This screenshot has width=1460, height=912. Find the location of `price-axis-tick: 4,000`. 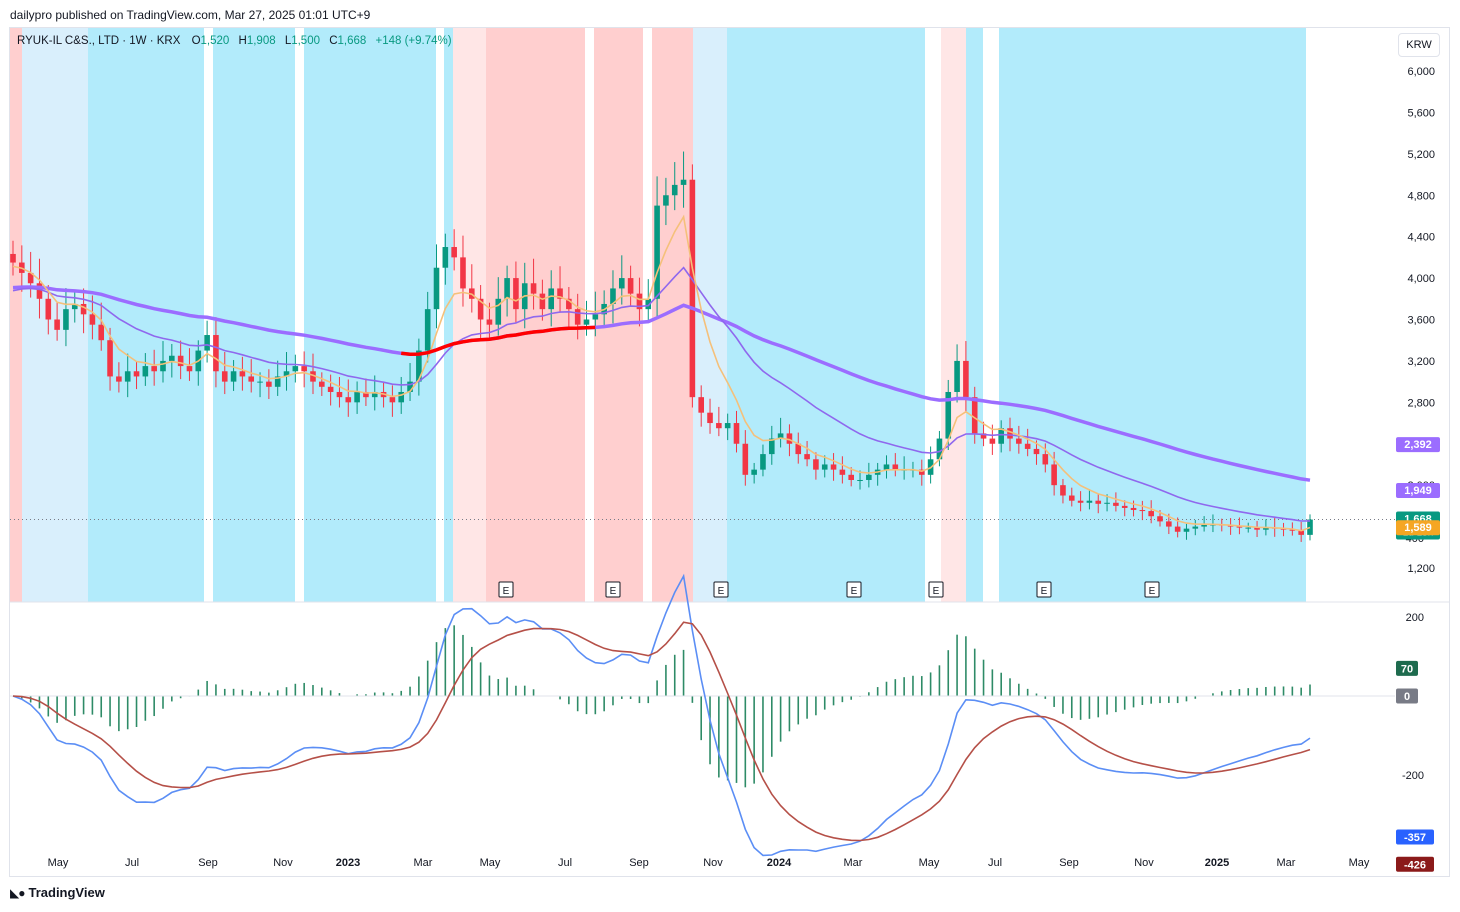

price-axis-tick: 4,000 is located at coordinates (1421, 279).